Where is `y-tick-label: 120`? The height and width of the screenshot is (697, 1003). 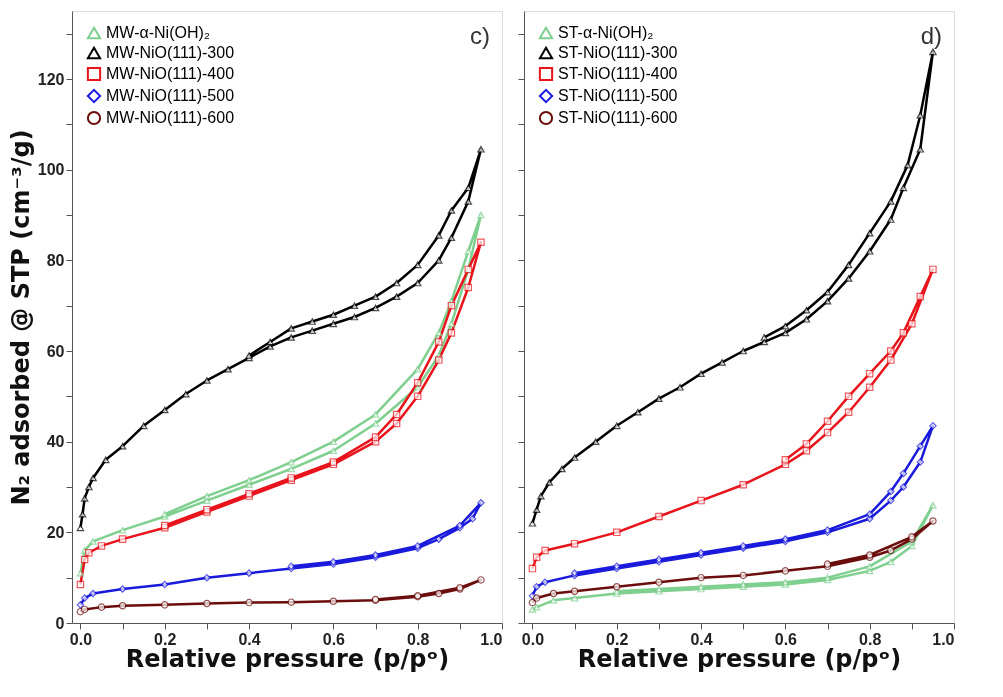
y-tick-label: 120 is located at coordinates (51, 79).